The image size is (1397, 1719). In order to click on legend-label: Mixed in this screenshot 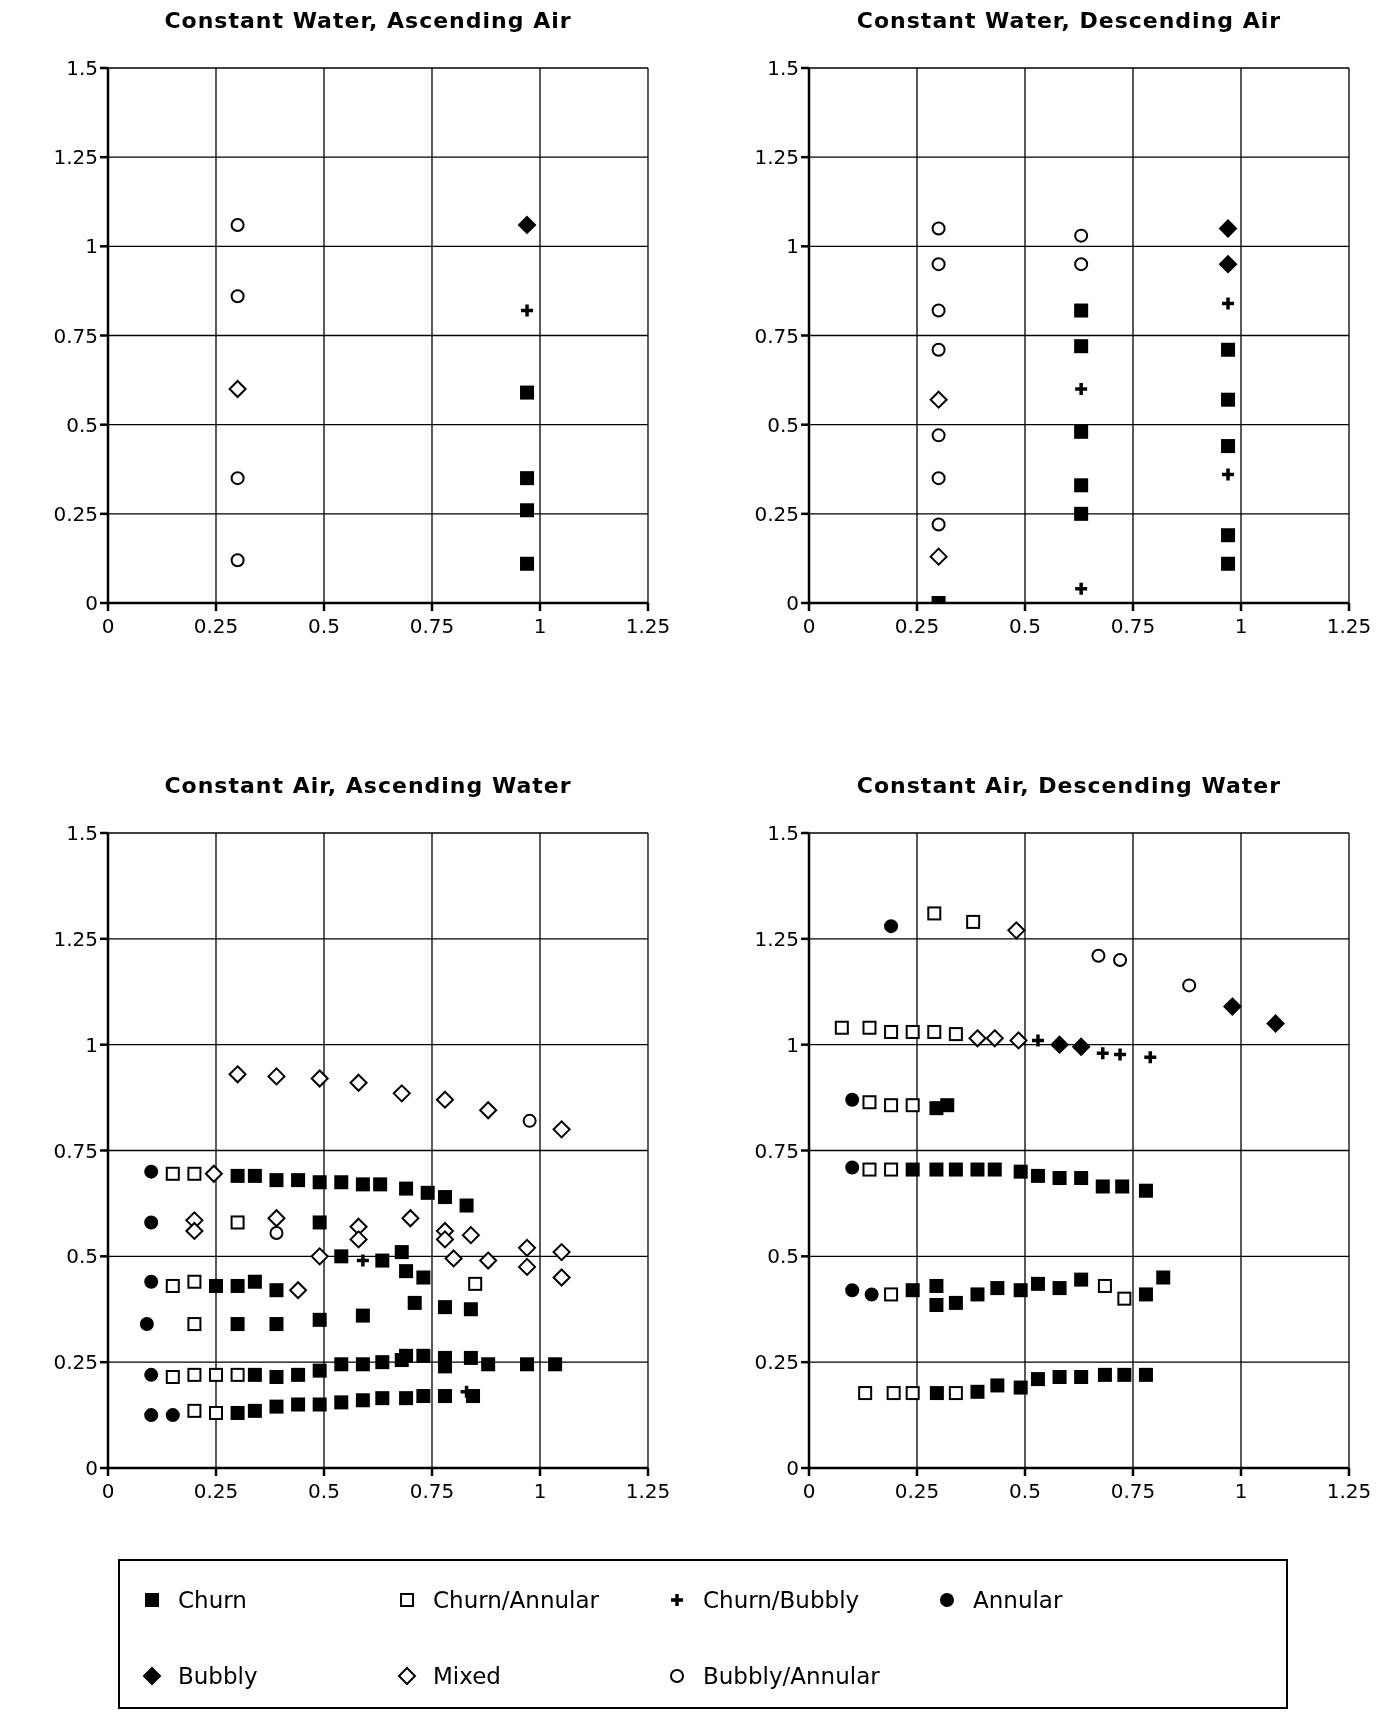, I will do `click(467, 1676)`.